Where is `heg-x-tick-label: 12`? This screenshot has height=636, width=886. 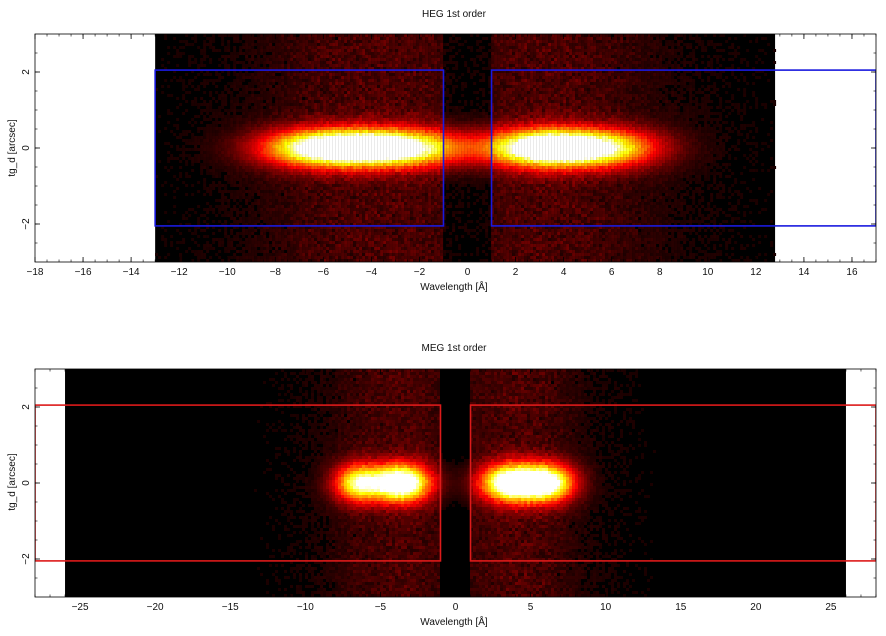 heg-x-tick-label: 12 is located at coordinates (756, 272).